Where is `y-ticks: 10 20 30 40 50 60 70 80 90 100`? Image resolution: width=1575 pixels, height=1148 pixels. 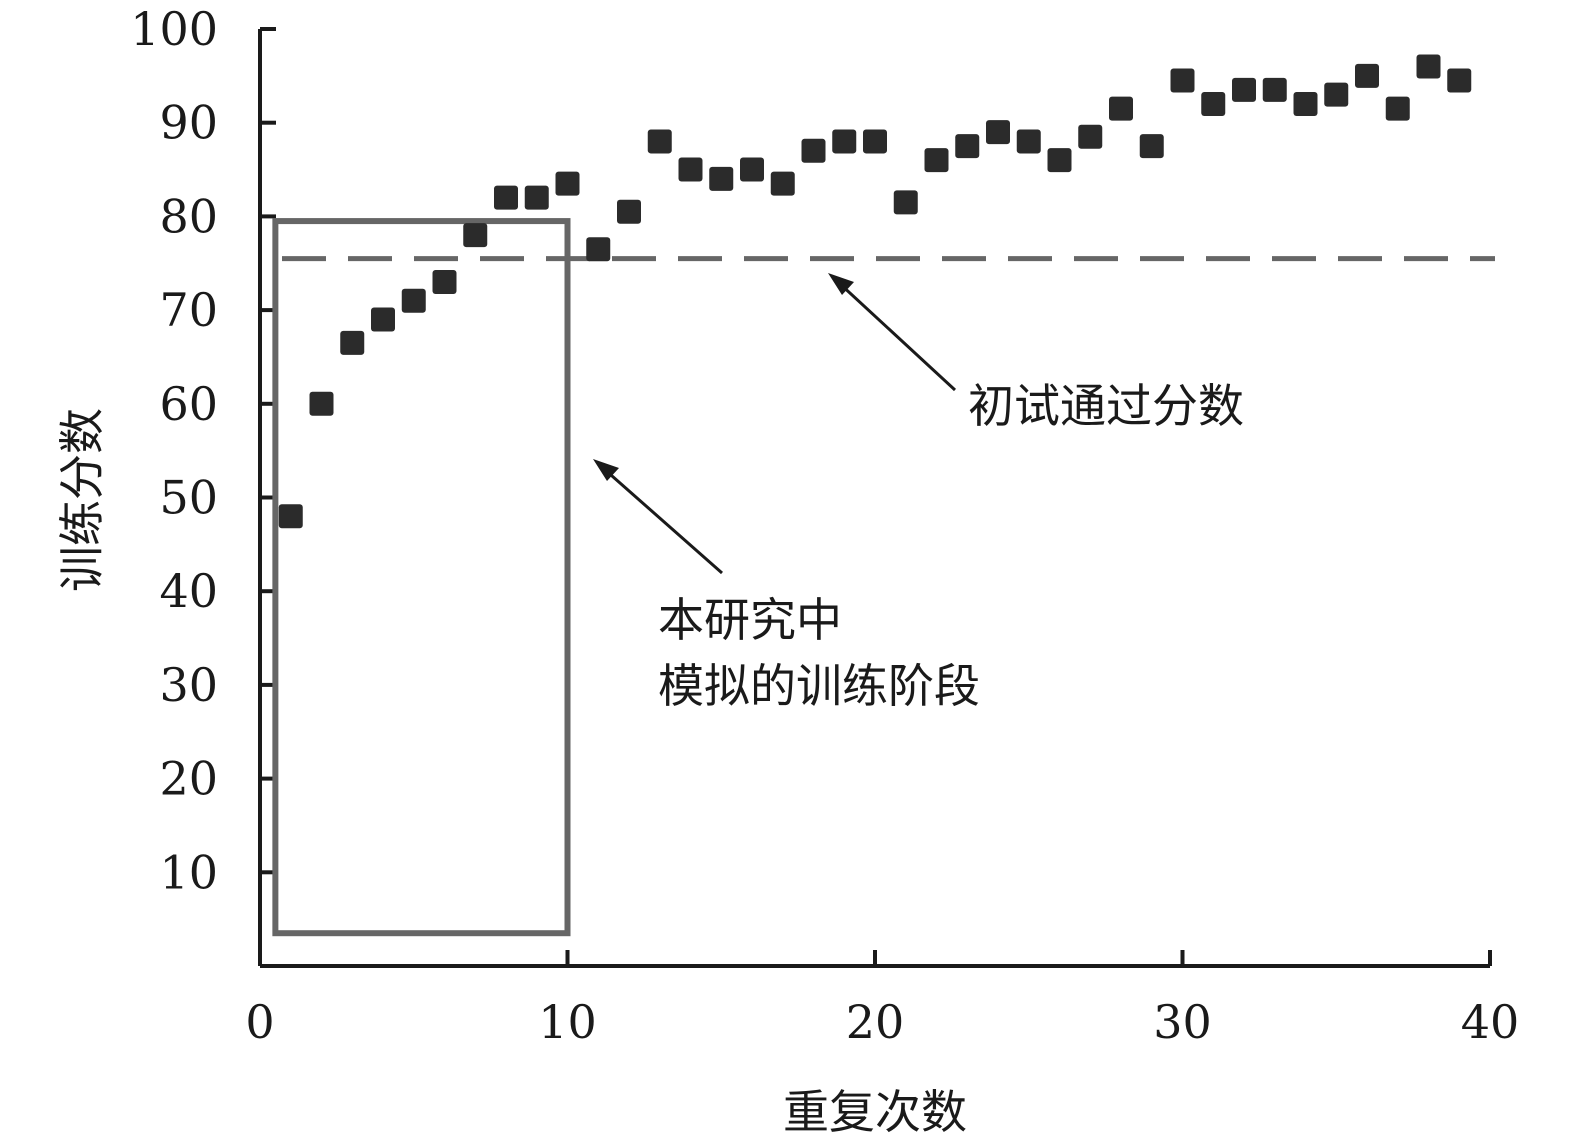 y-ticks: 10 20 30 40 50 60 70 80 90 100 is located at coordinates (203, 450).